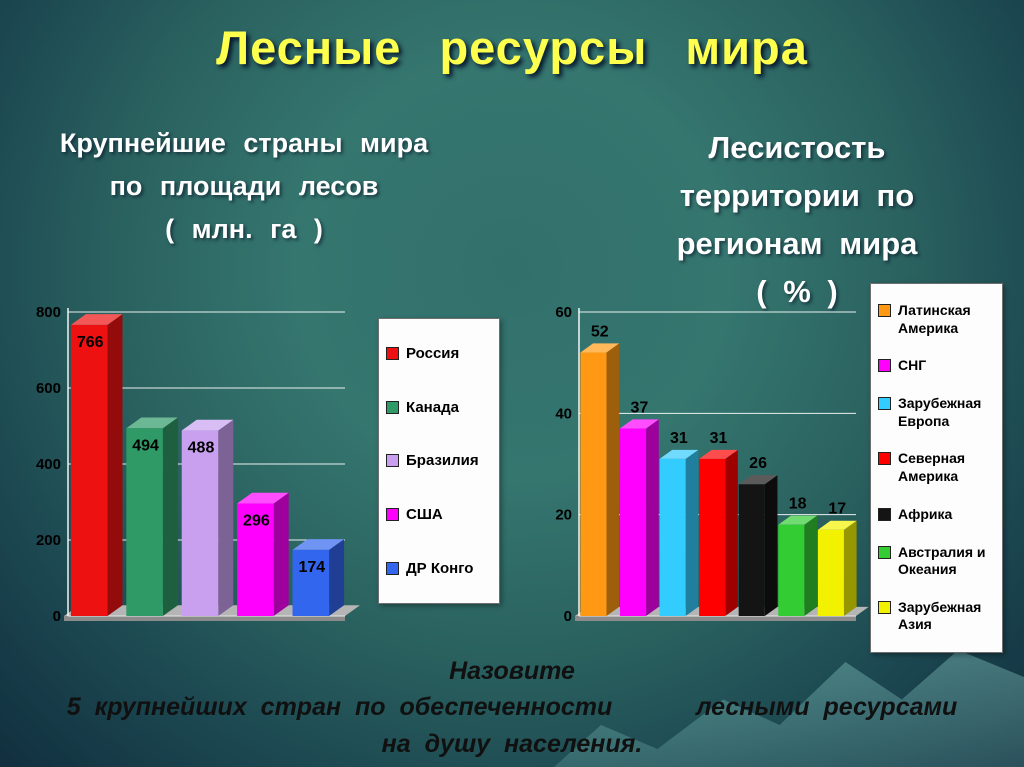 The width and height of the screenshot is (1024, 767). What do you see at coordinates (912, 365) in the screenshot?
I see `legend-label: СНГ` at bounding box center [912, 365].